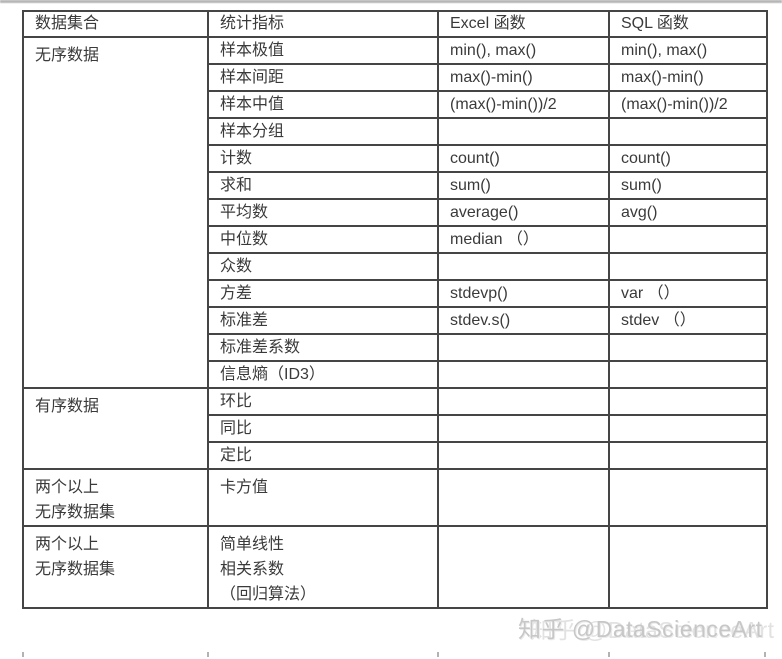 Image resolution: width=782 pixels, height=659 pixels. I want to click on indicator-cell: 简单线性 相关系数 （回归算法）, so click(323, 567).